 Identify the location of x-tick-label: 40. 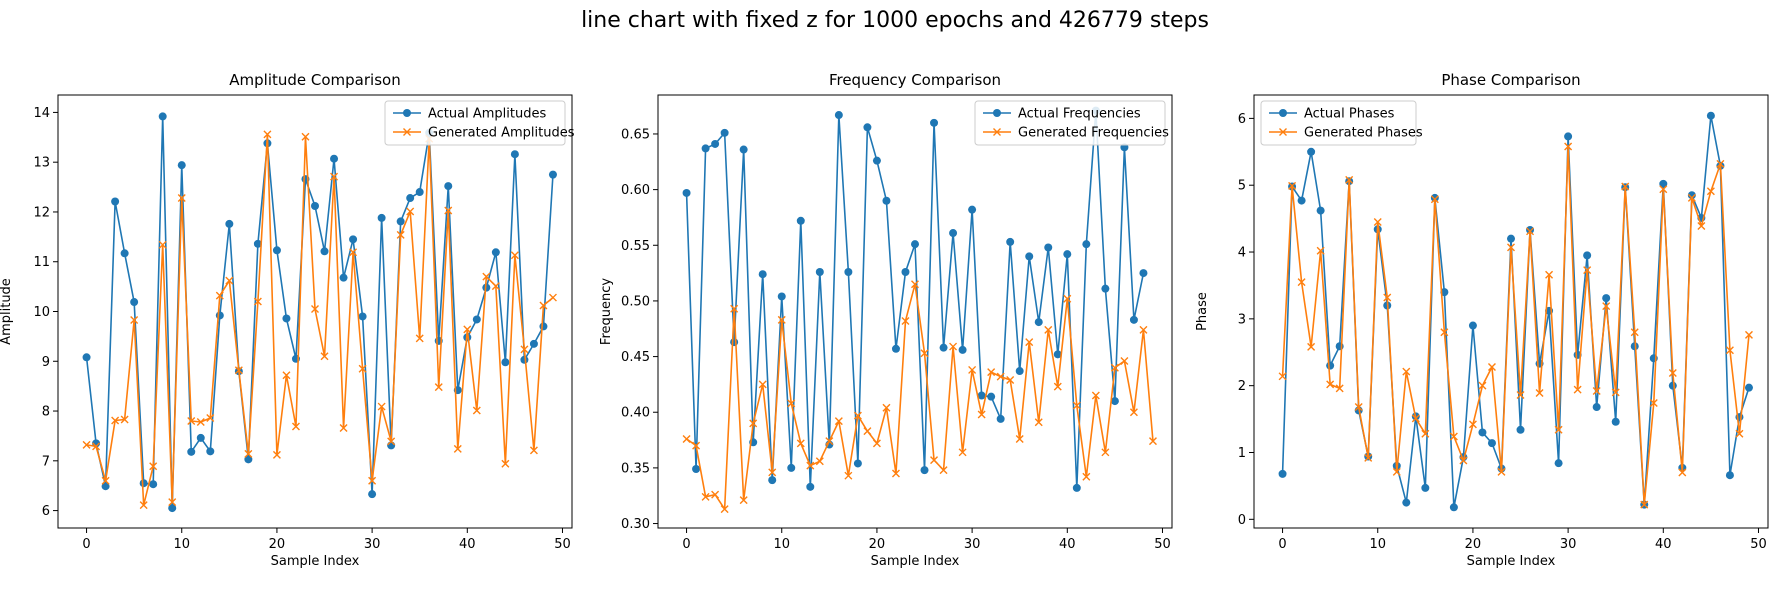
(467, 544).